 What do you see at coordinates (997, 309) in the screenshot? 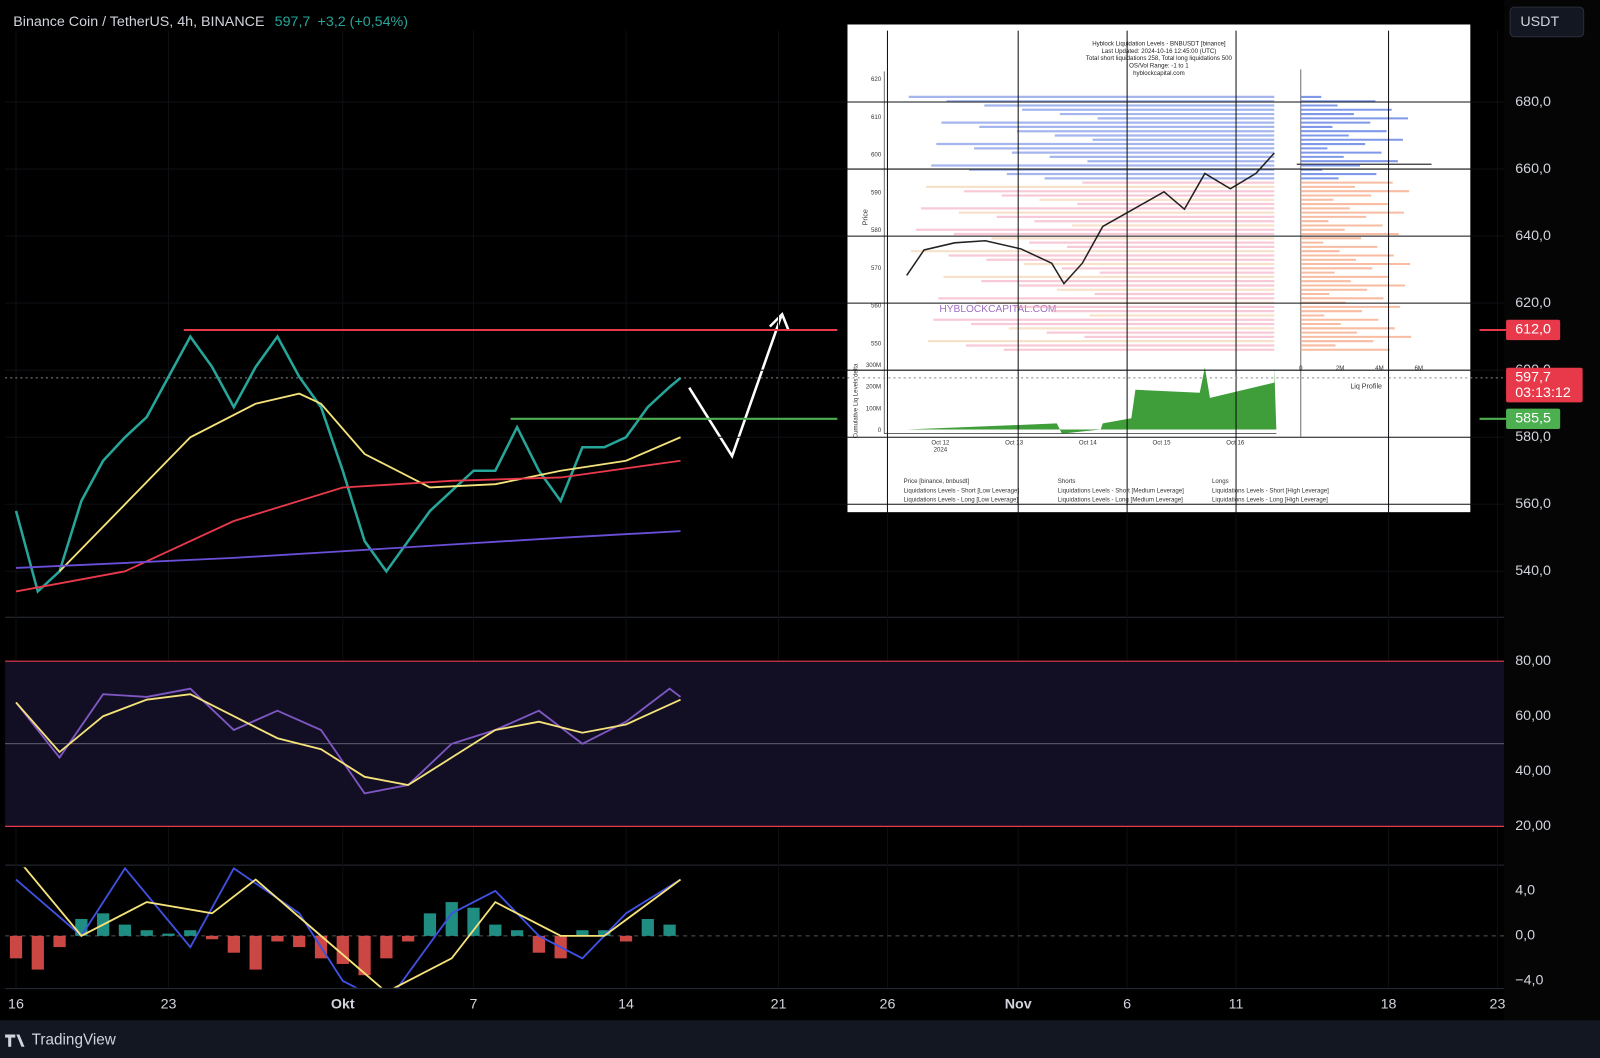
I see `inset-watermark: HYBLOCKCAPITAL.COM` at bounding box center [997, 309].